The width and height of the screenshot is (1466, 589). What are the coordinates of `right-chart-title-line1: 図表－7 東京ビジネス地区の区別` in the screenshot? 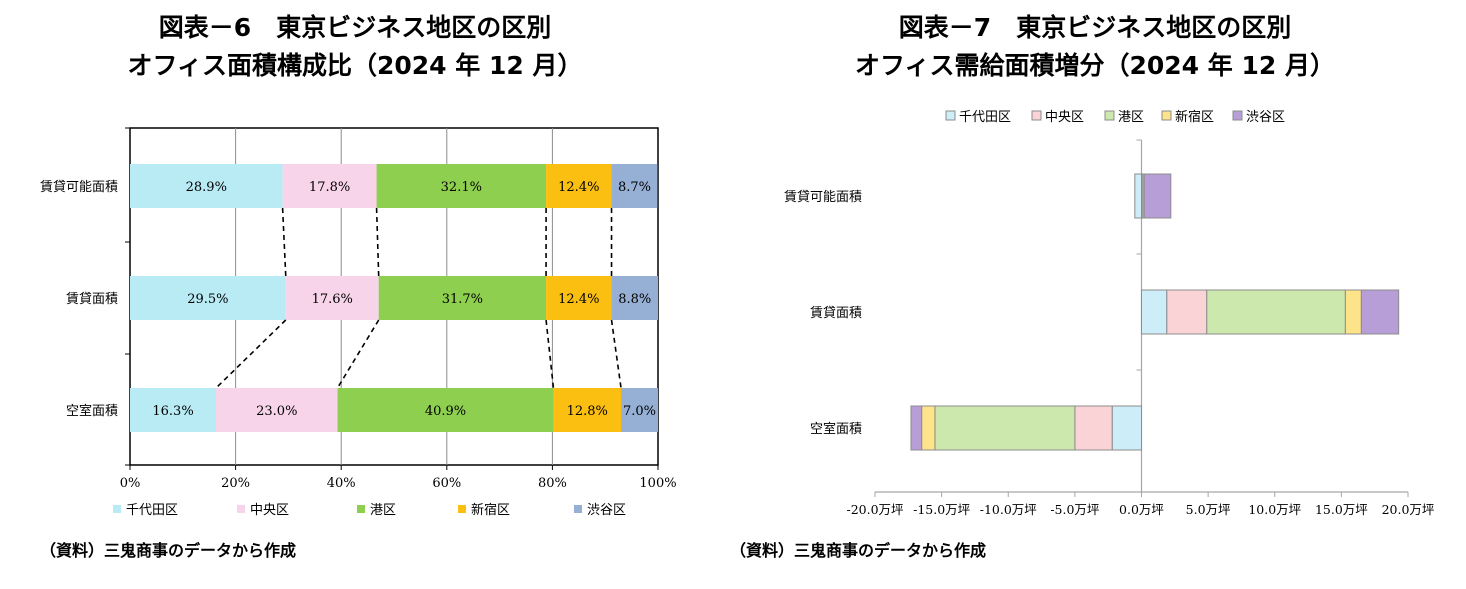 It's located at (1095, 27).